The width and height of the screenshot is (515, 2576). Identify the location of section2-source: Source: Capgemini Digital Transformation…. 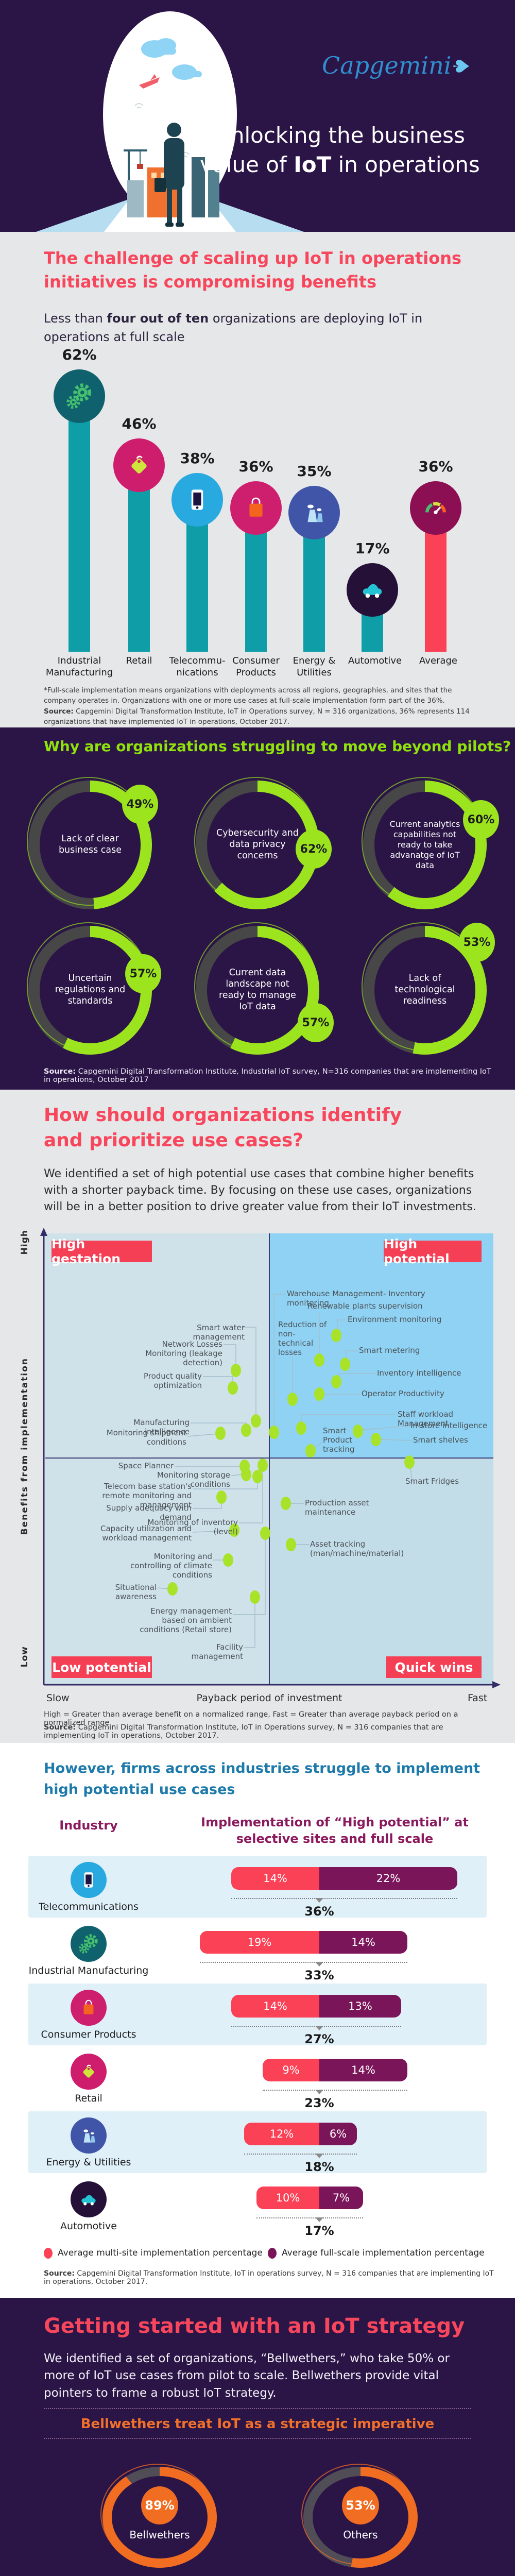
(267, 1075).